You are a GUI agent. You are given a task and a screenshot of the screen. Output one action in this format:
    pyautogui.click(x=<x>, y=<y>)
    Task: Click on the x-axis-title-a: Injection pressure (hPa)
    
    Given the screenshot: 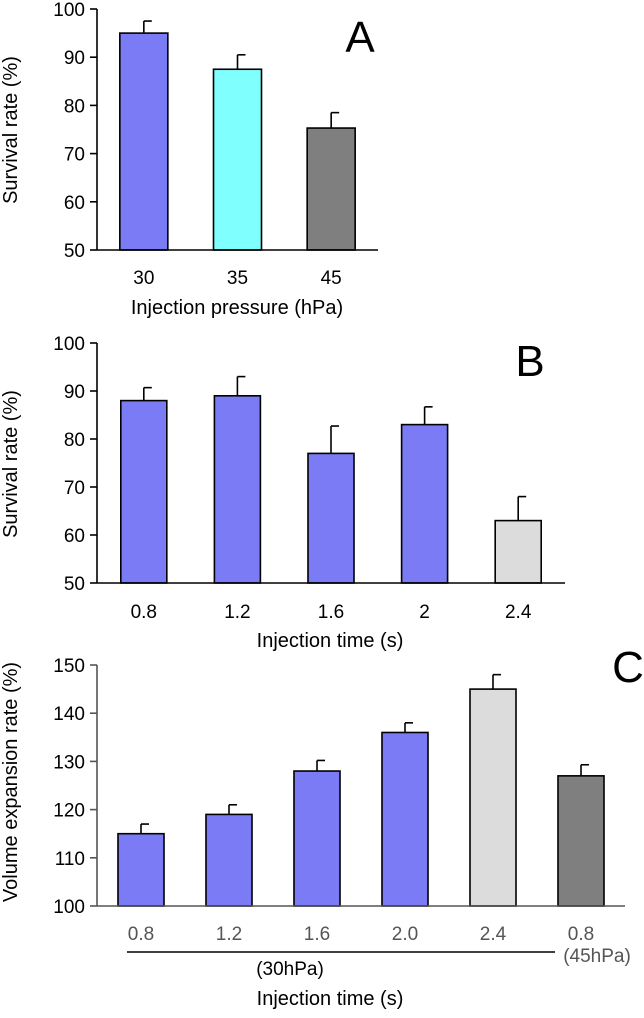 What is the action you would take?
    pyautogui.click(x=237, y=308)
    